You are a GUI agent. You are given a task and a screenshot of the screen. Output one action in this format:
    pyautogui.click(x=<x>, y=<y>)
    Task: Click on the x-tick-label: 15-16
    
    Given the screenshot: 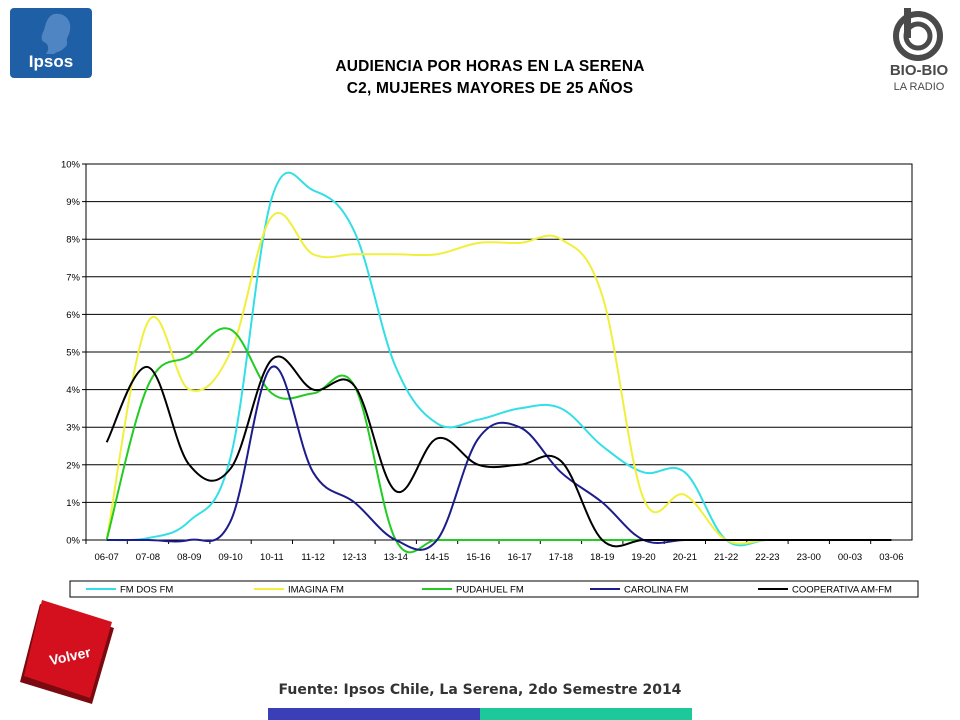 What is the action you would take?
    pyautogui.click(x=478, y=557)
    